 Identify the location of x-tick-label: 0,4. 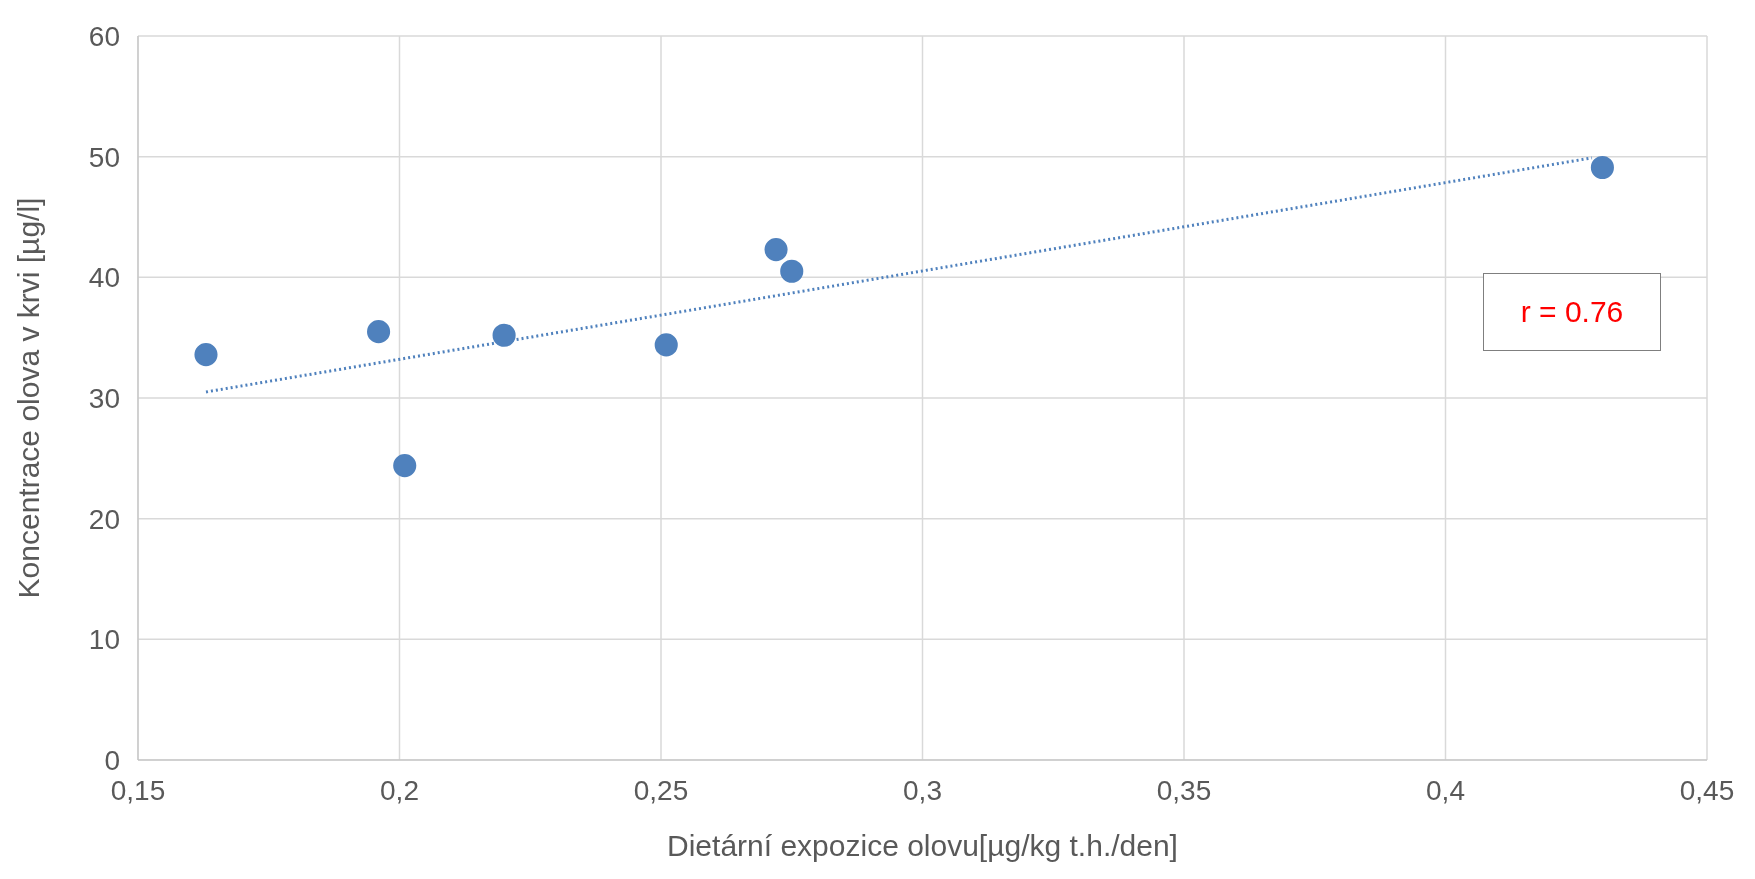
(1445, 790).